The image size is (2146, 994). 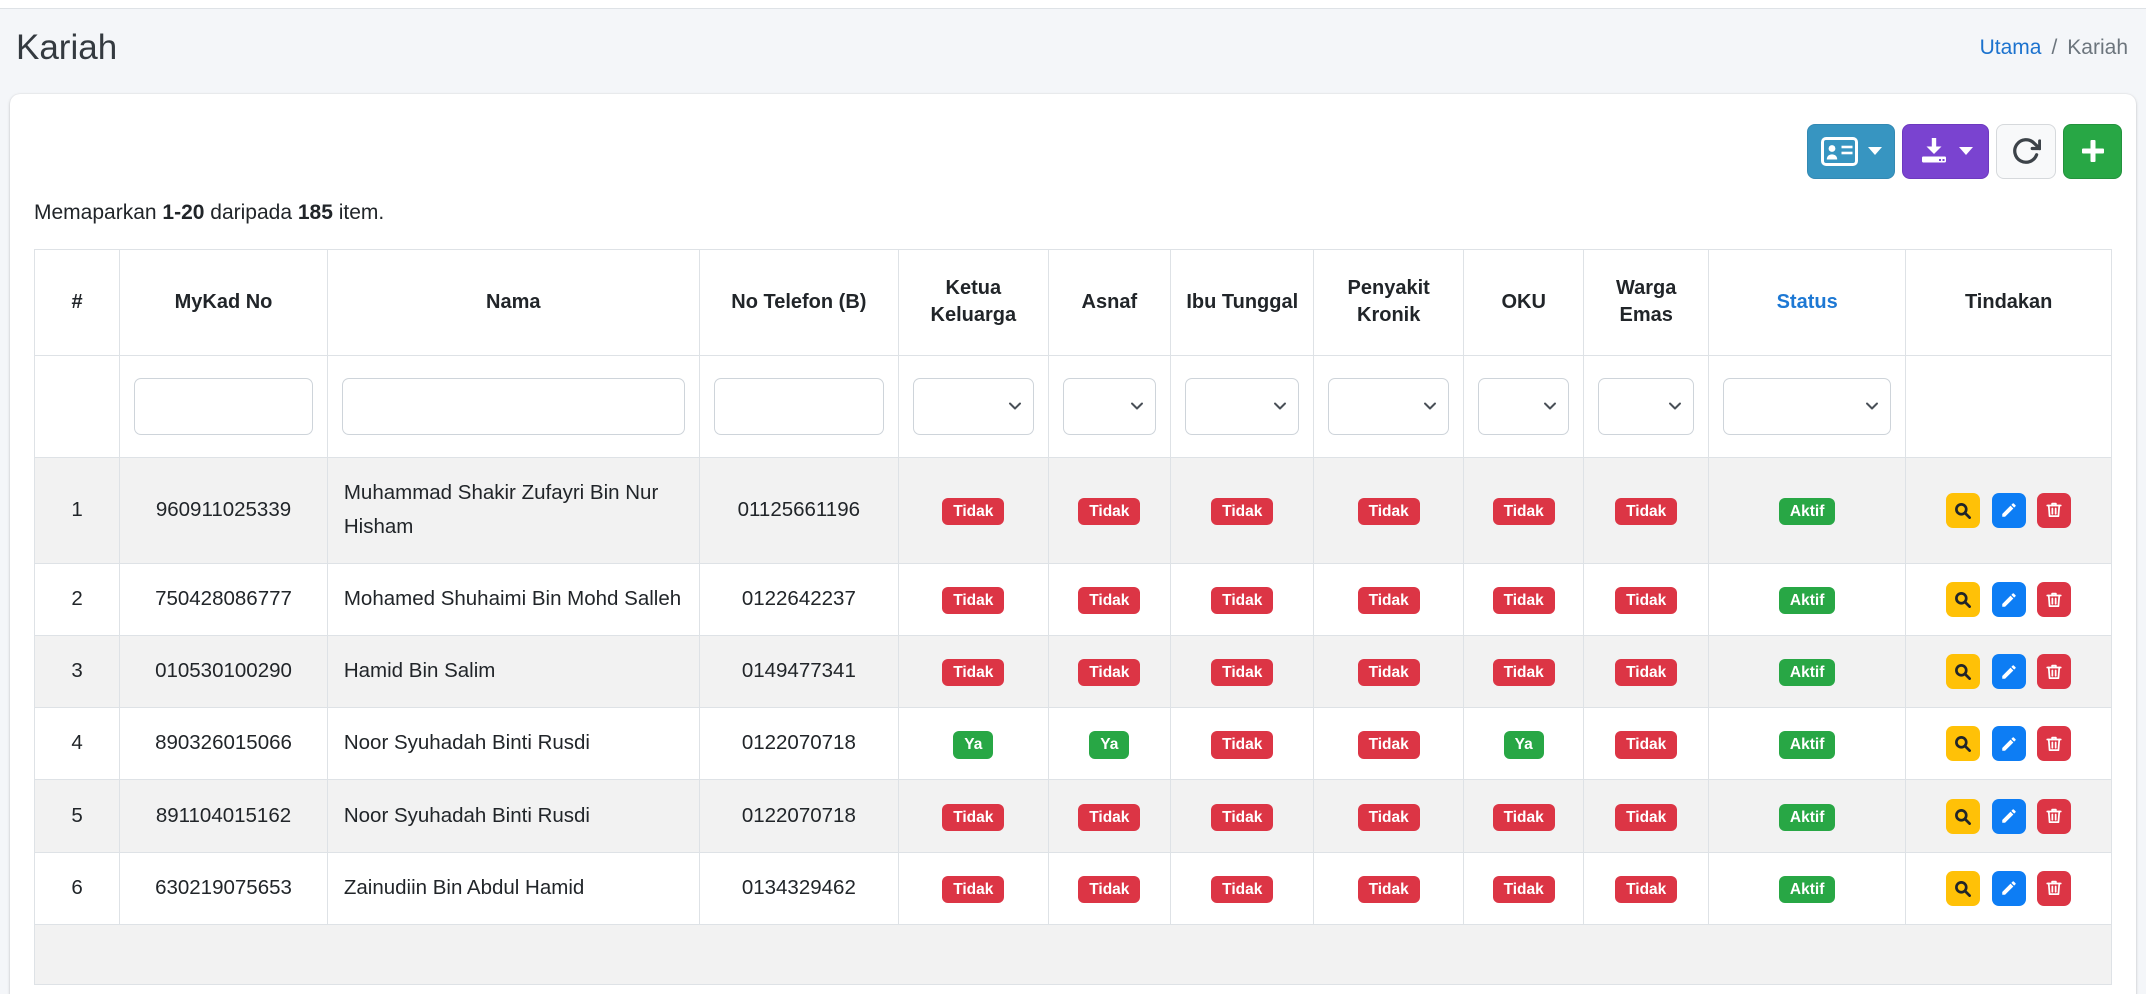 I want to click on flag-cell-asnaf: Tidak, so click(x=1109, y=888).